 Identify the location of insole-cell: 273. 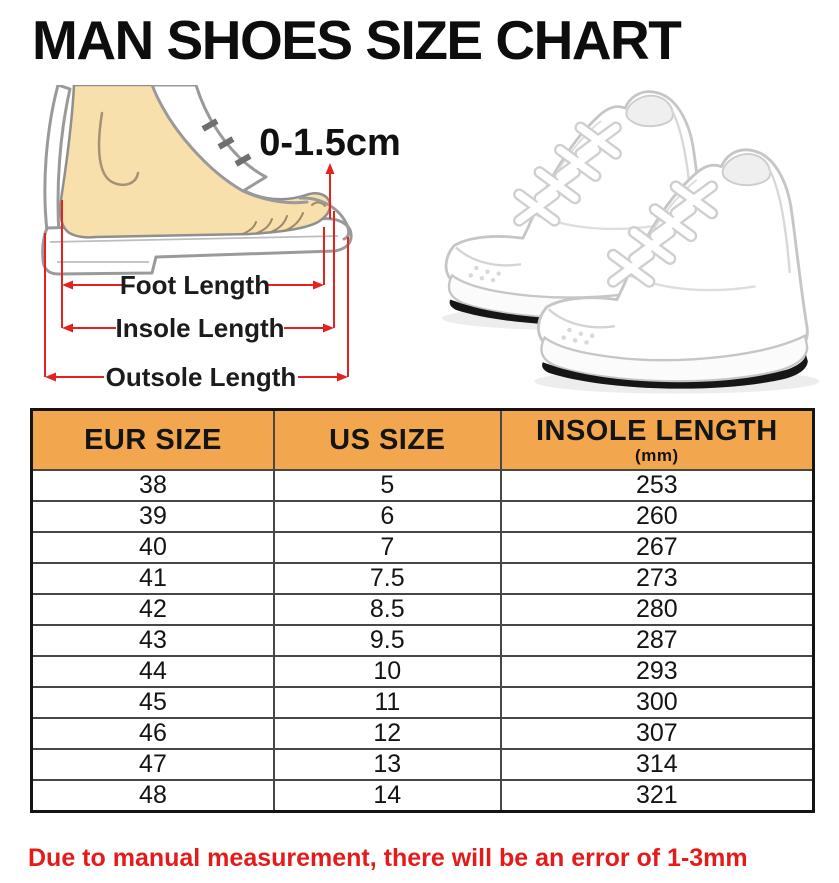
(657, 578).